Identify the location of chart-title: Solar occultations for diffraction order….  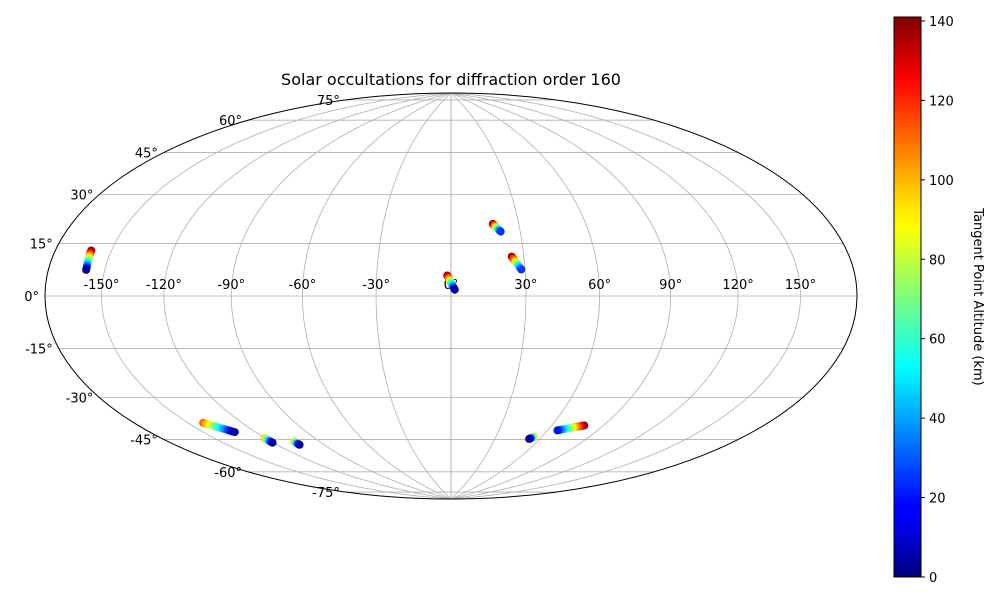
(451, 79).